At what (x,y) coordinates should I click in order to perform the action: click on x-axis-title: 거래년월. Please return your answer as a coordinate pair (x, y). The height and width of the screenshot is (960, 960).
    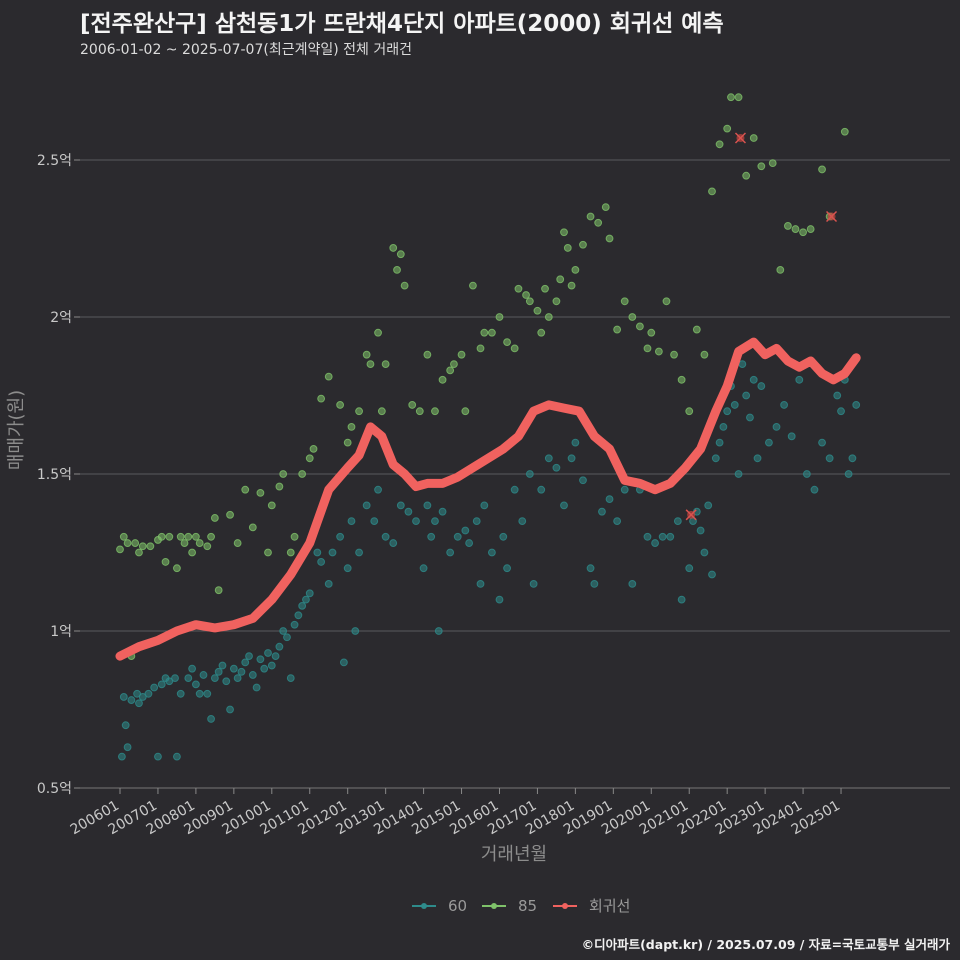
    Looking at the image, I should click on (514, 854).